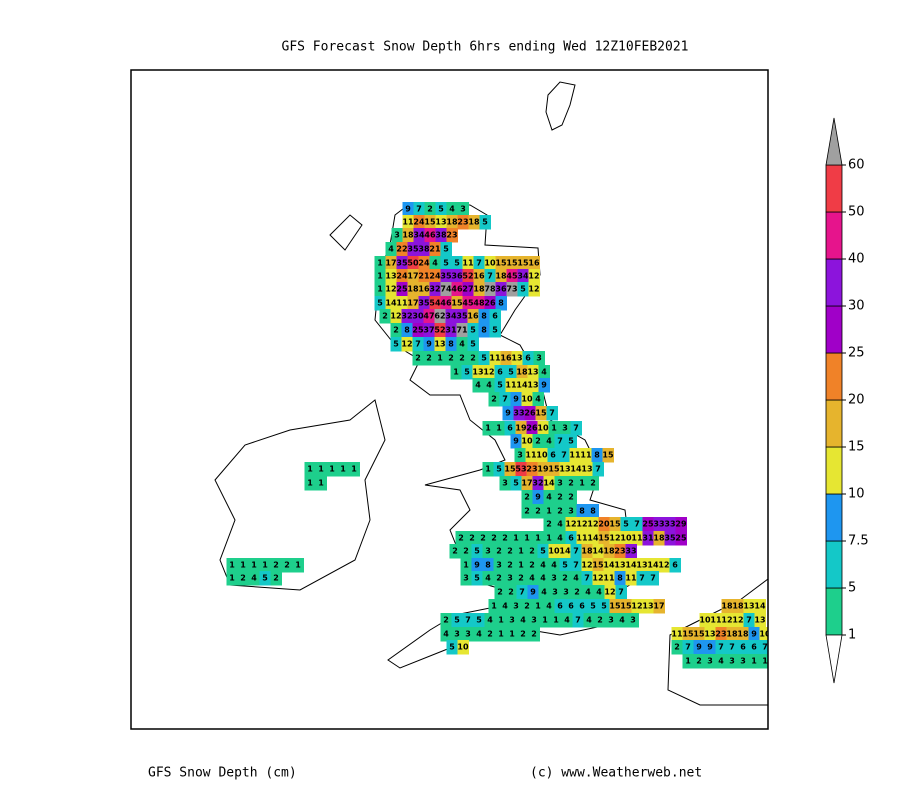 The image size is (900, 804). Describe the element at coordinates (446, 289) in the screenshot. I see `snow-value: 74` at that location.